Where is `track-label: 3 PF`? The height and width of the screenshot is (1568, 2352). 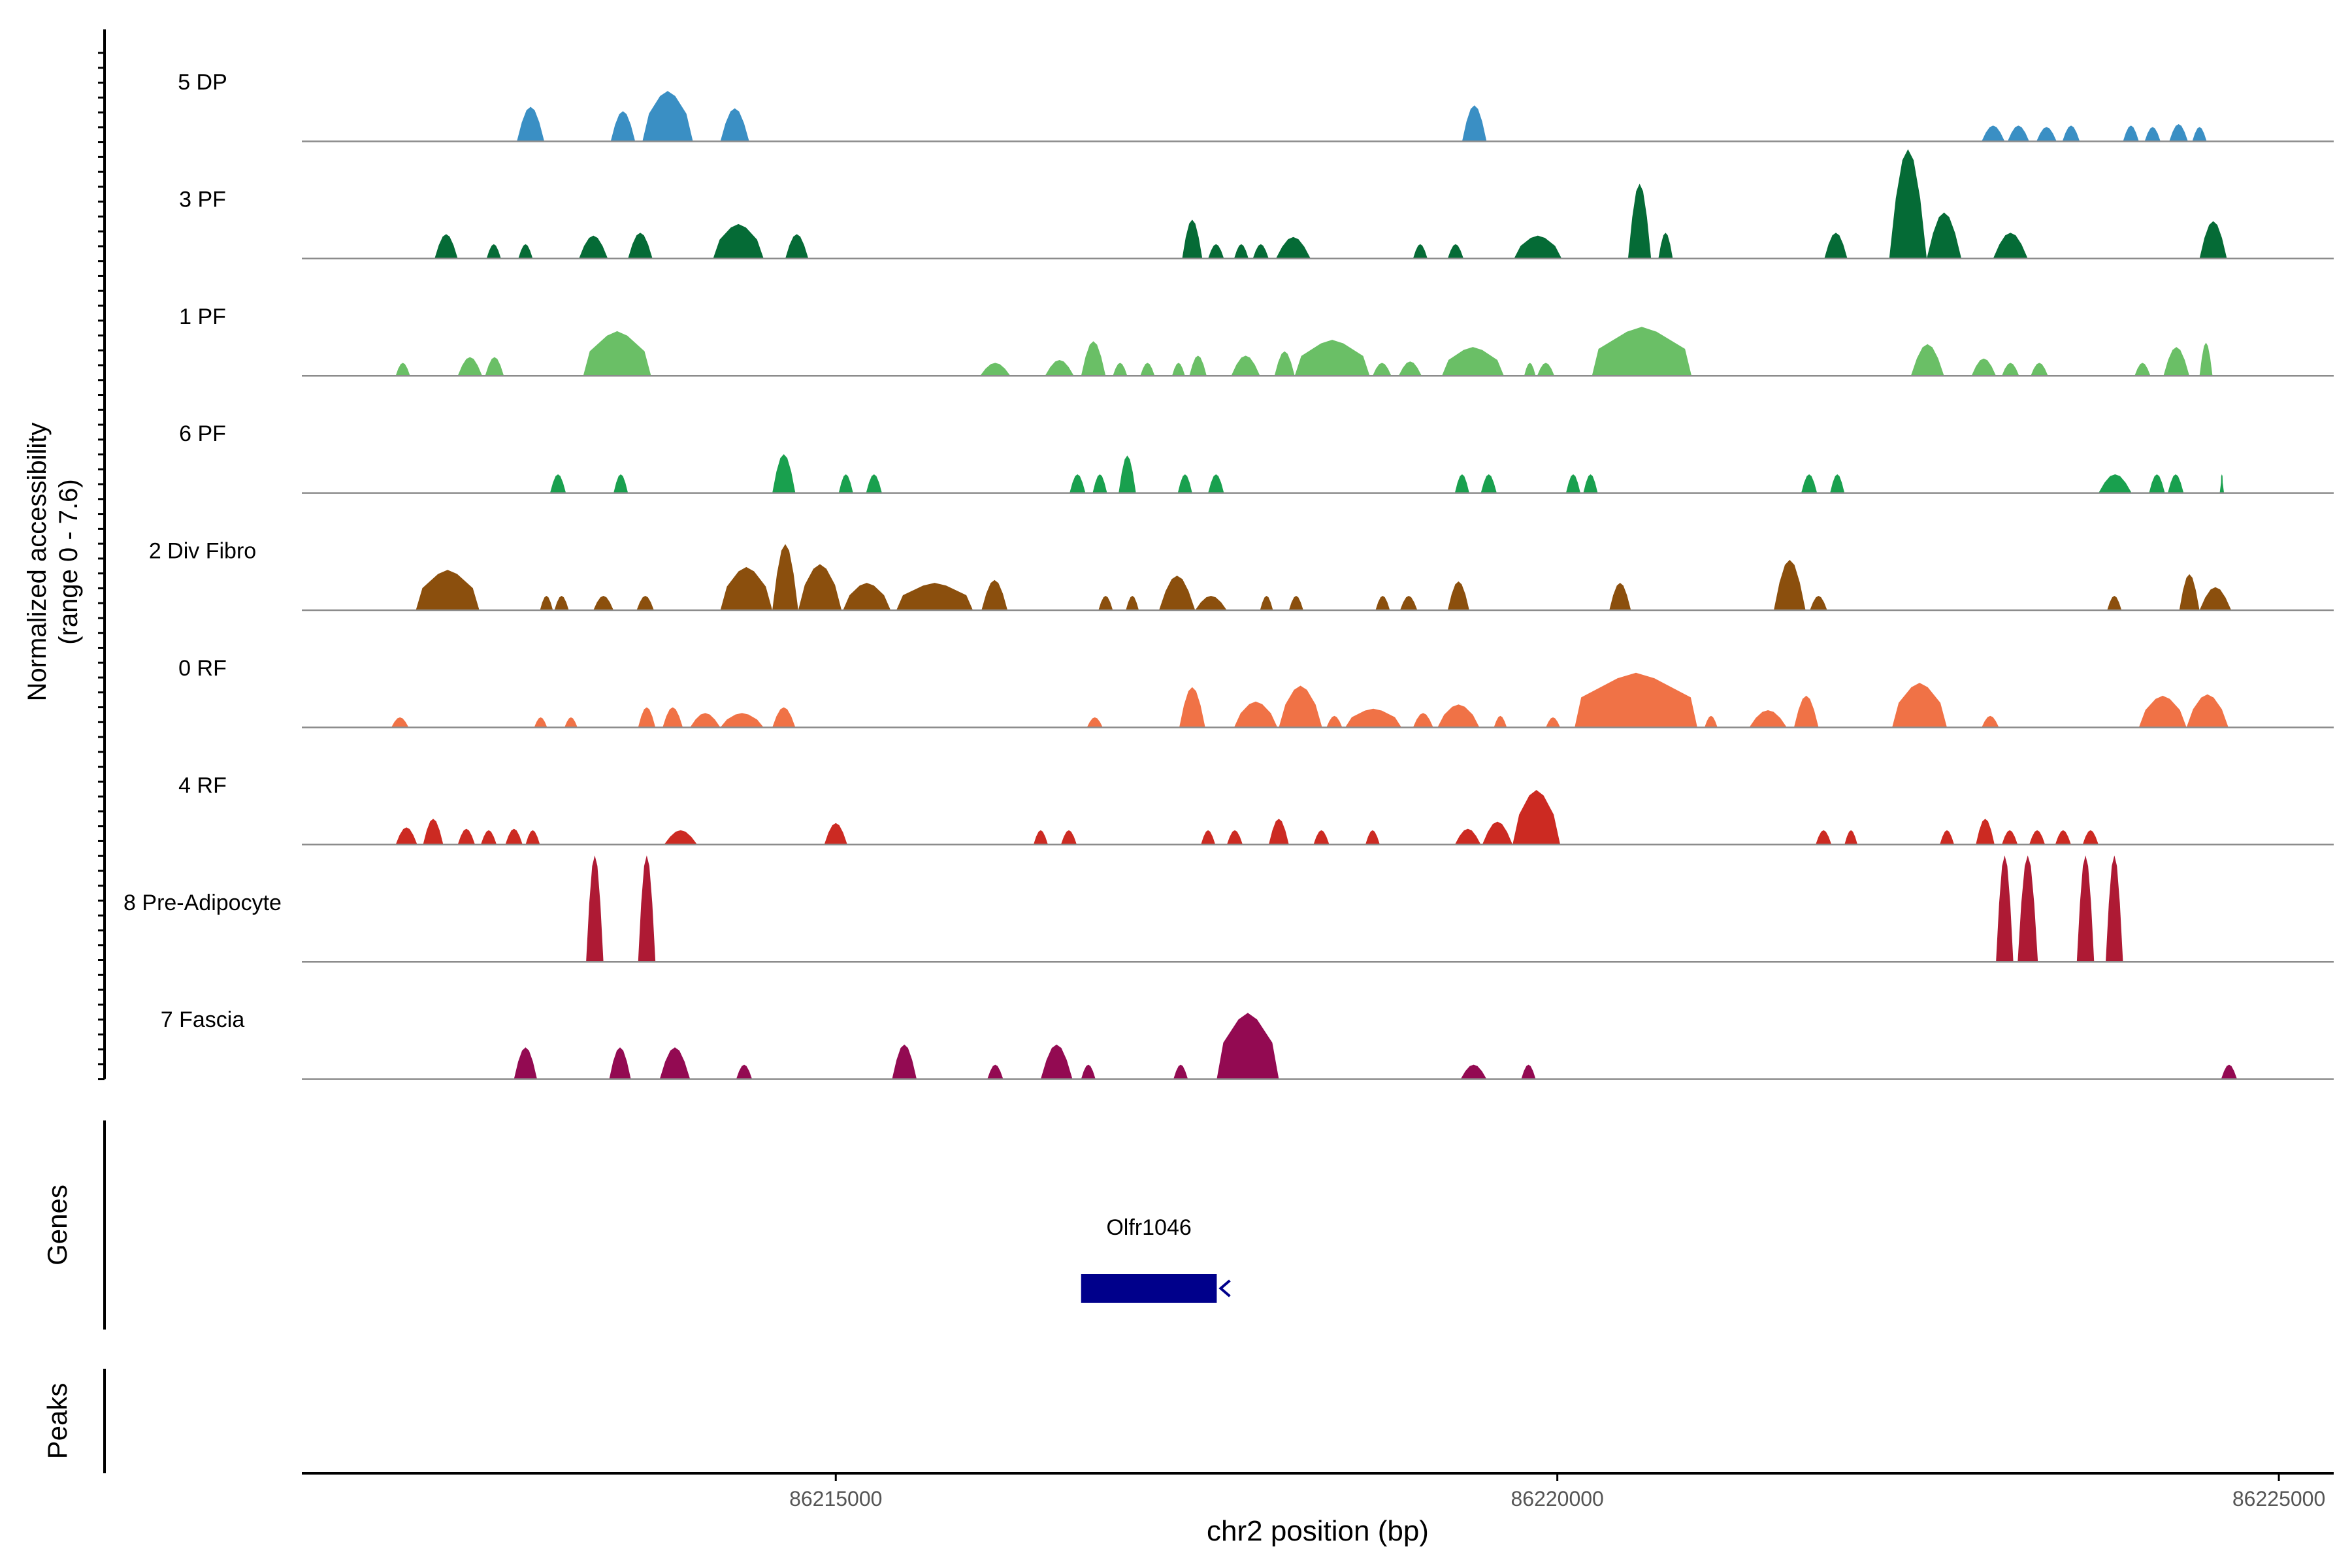
track-label: 3 PF is located at coordinates (202, 199).